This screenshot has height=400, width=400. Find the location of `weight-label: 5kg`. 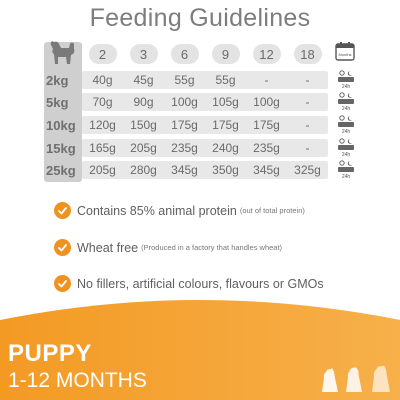

weight-label: 5kg is located at coordinates (57, 102).